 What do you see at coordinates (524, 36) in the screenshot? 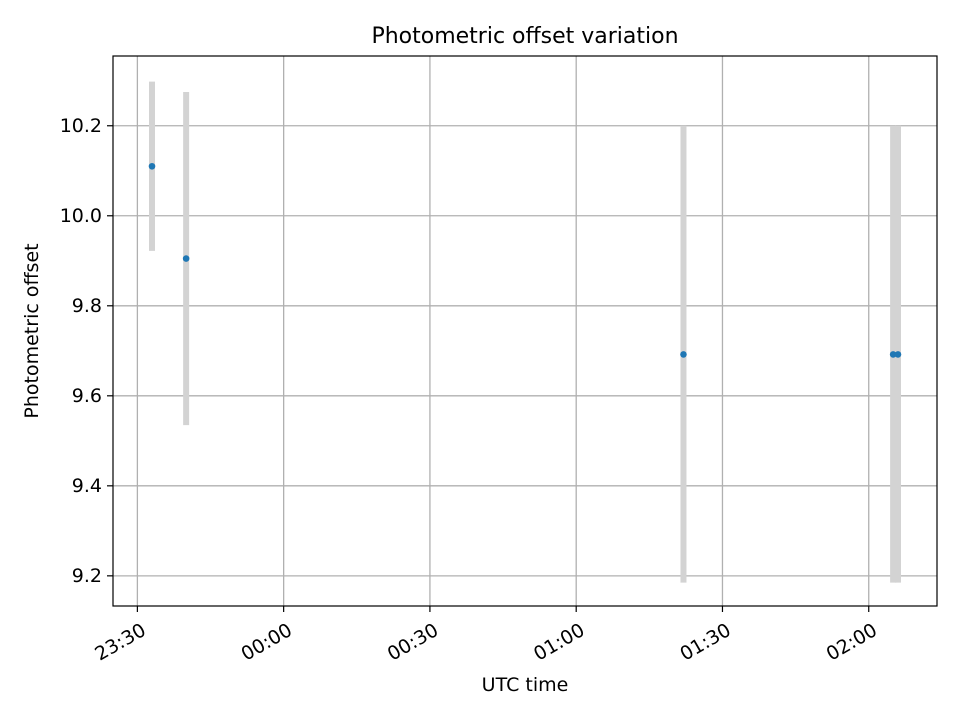
I see `chart-title: Photometric offset variation` at bounding box center [524, 36].